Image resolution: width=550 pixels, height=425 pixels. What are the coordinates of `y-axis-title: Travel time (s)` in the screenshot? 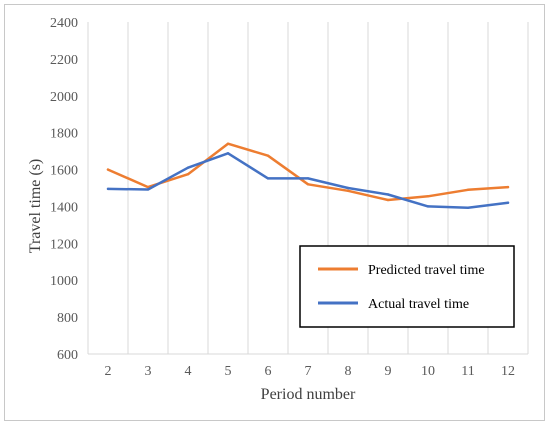 It's located at (35, 206).